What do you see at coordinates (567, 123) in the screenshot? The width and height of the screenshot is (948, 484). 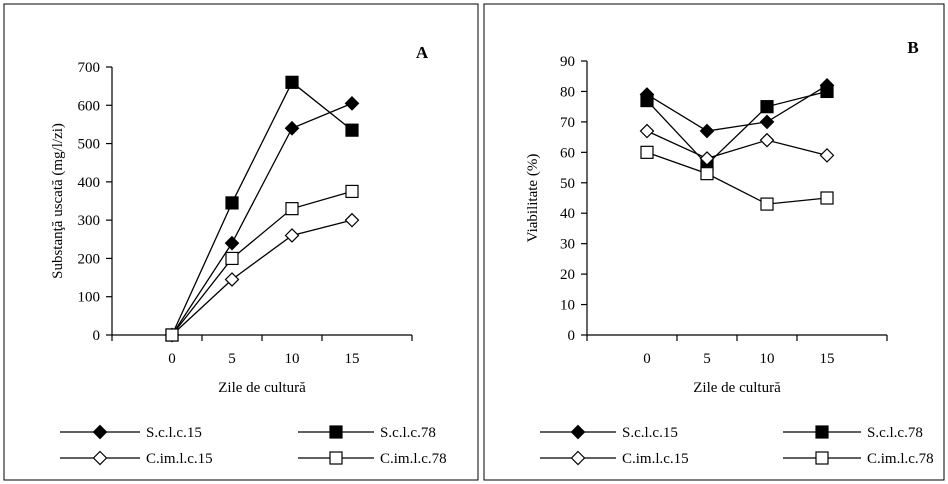 I see `y-tick-label: 70` at bounding box center [567, 123].